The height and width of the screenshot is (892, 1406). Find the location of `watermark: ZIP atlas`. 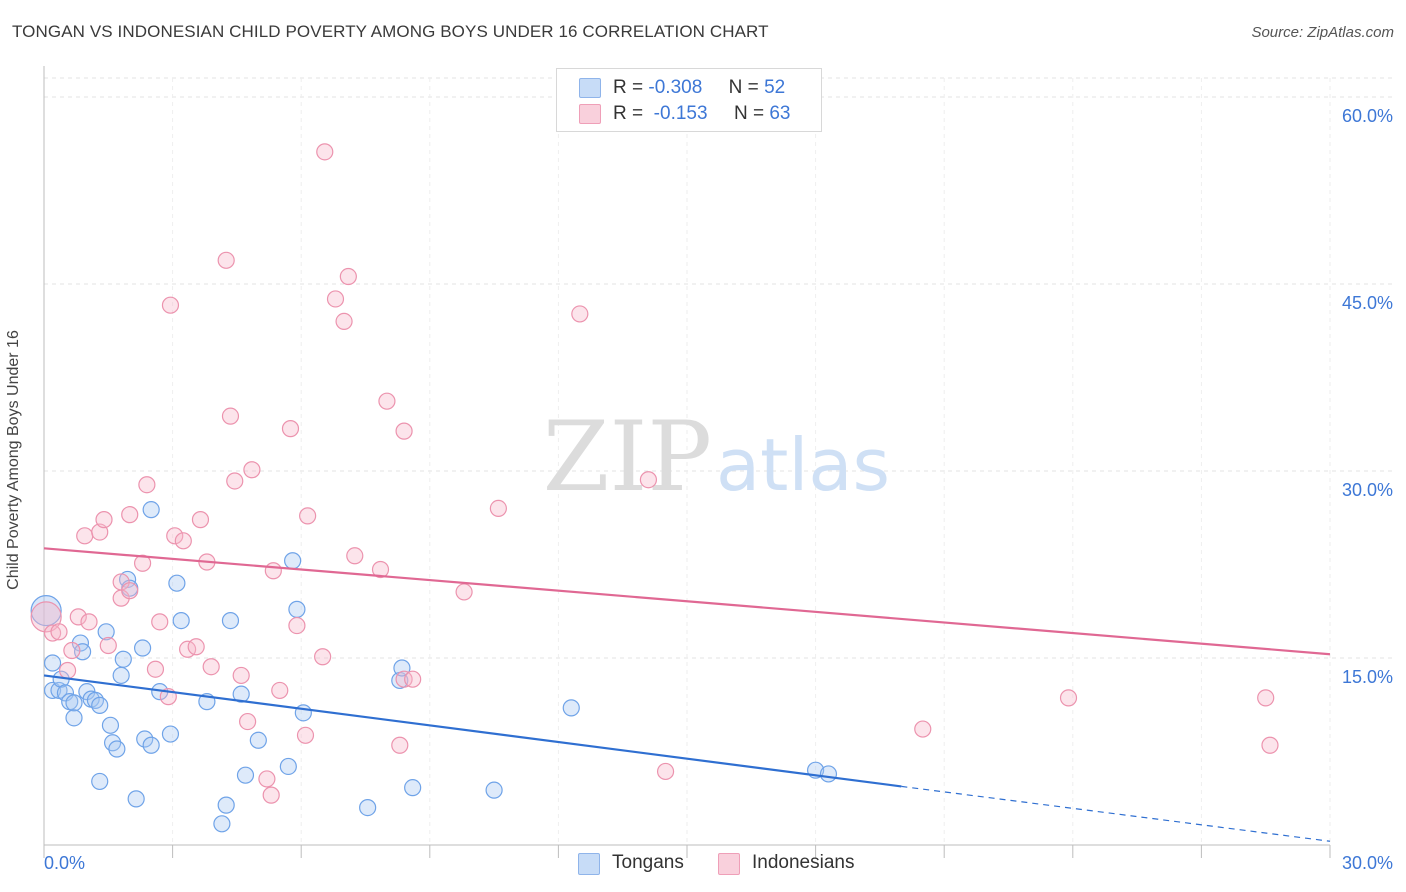

watermark: ZIP atlas is located at coordinates (716, 457).